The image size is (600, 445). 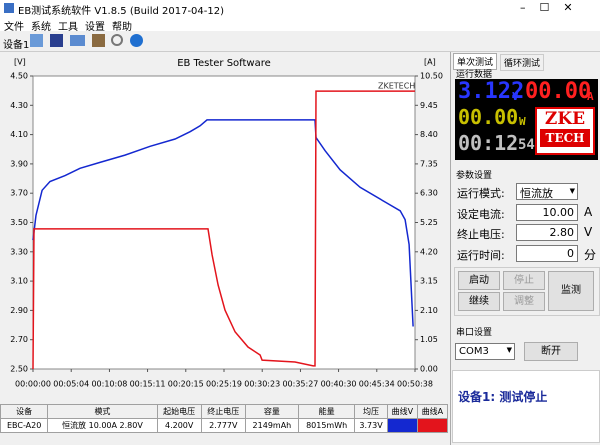 I want to click on y2-tick-label: 10.50, so click(x=431, y=76).